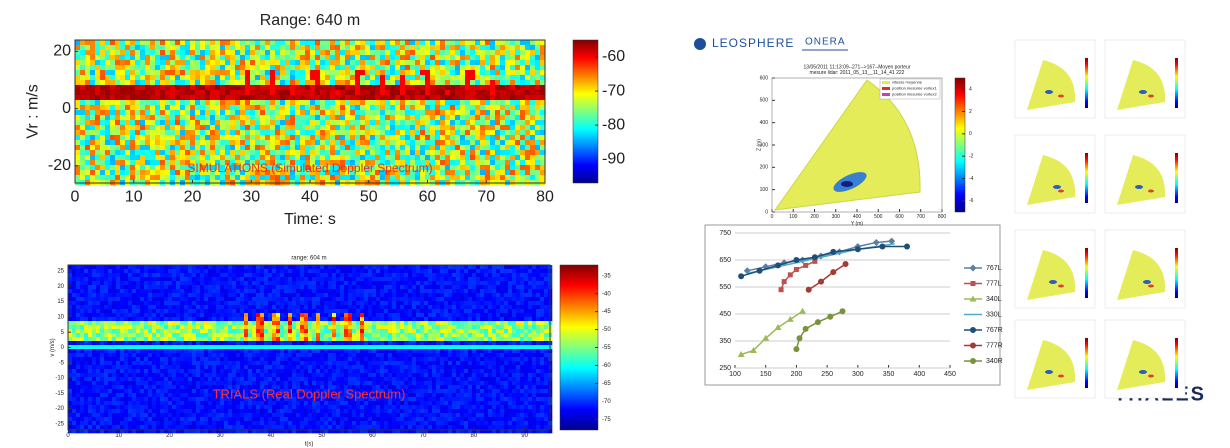 Image resolution: width=1230 pixels, height=448 pixels. I want to click on logo-leosphere: LEOSPHERE, so click(753, 43).